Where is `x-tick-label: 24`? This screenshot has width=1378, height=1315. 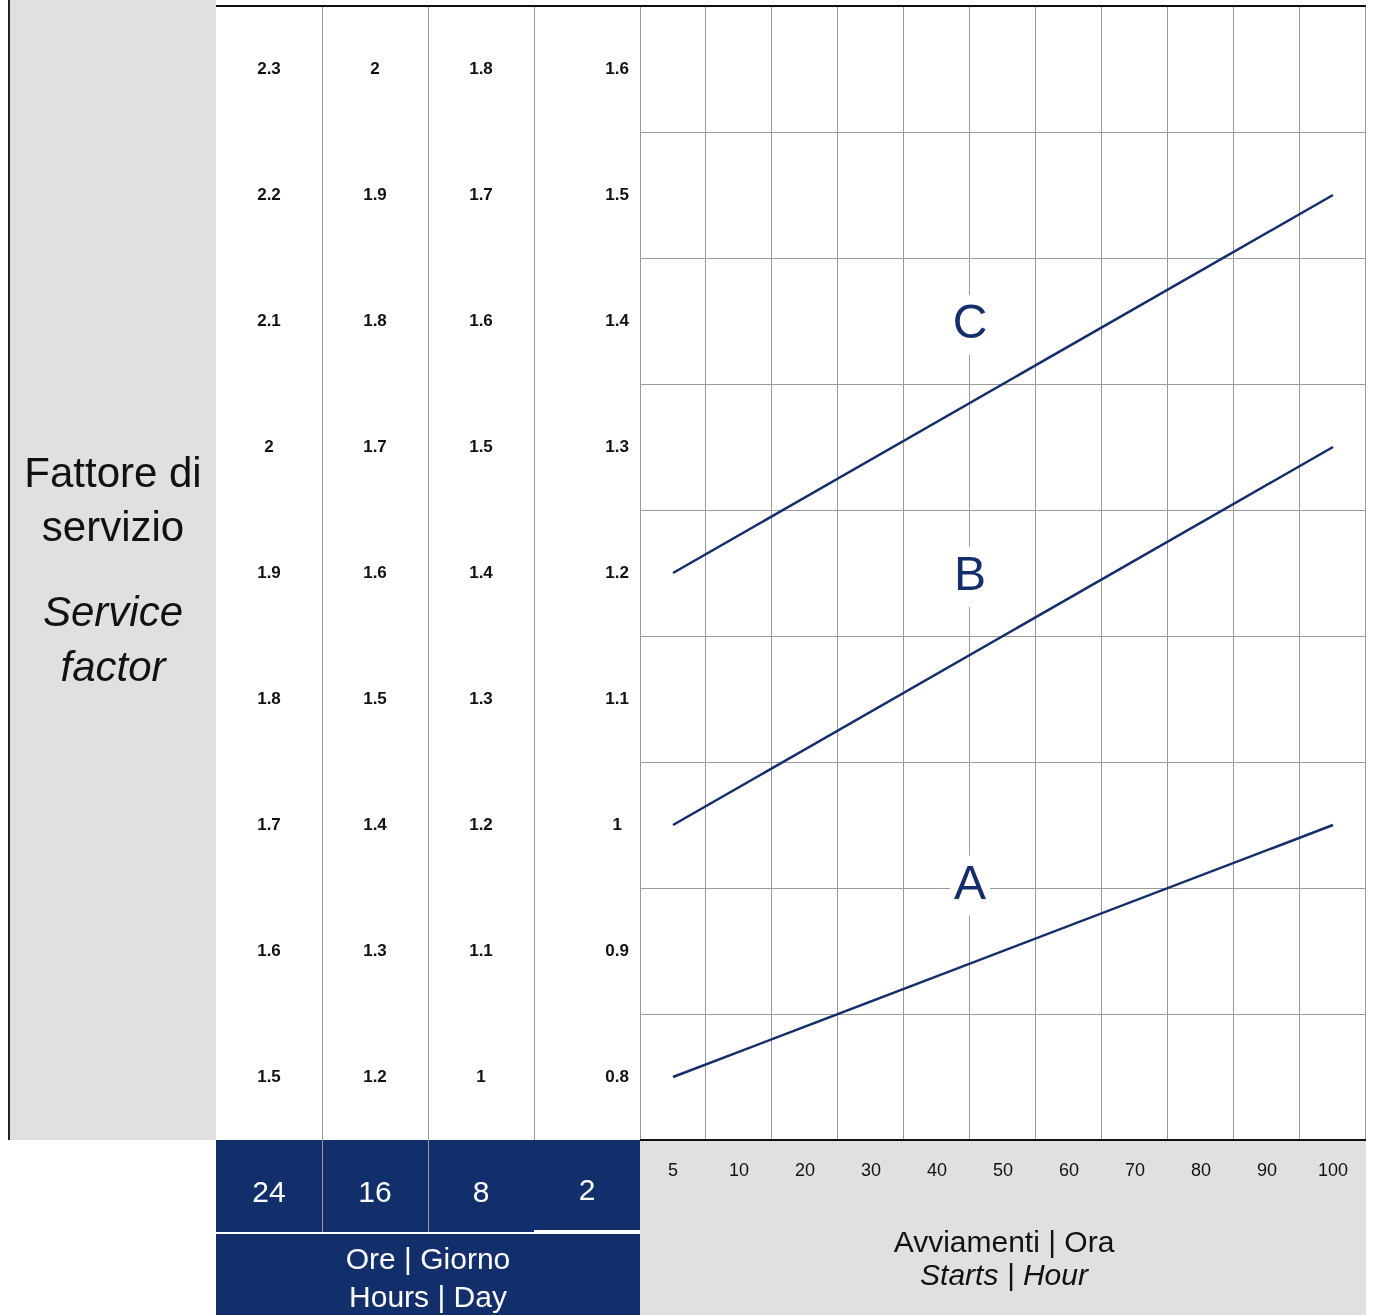
x-tick-label: 24 is located at coordinates (269, 1192).